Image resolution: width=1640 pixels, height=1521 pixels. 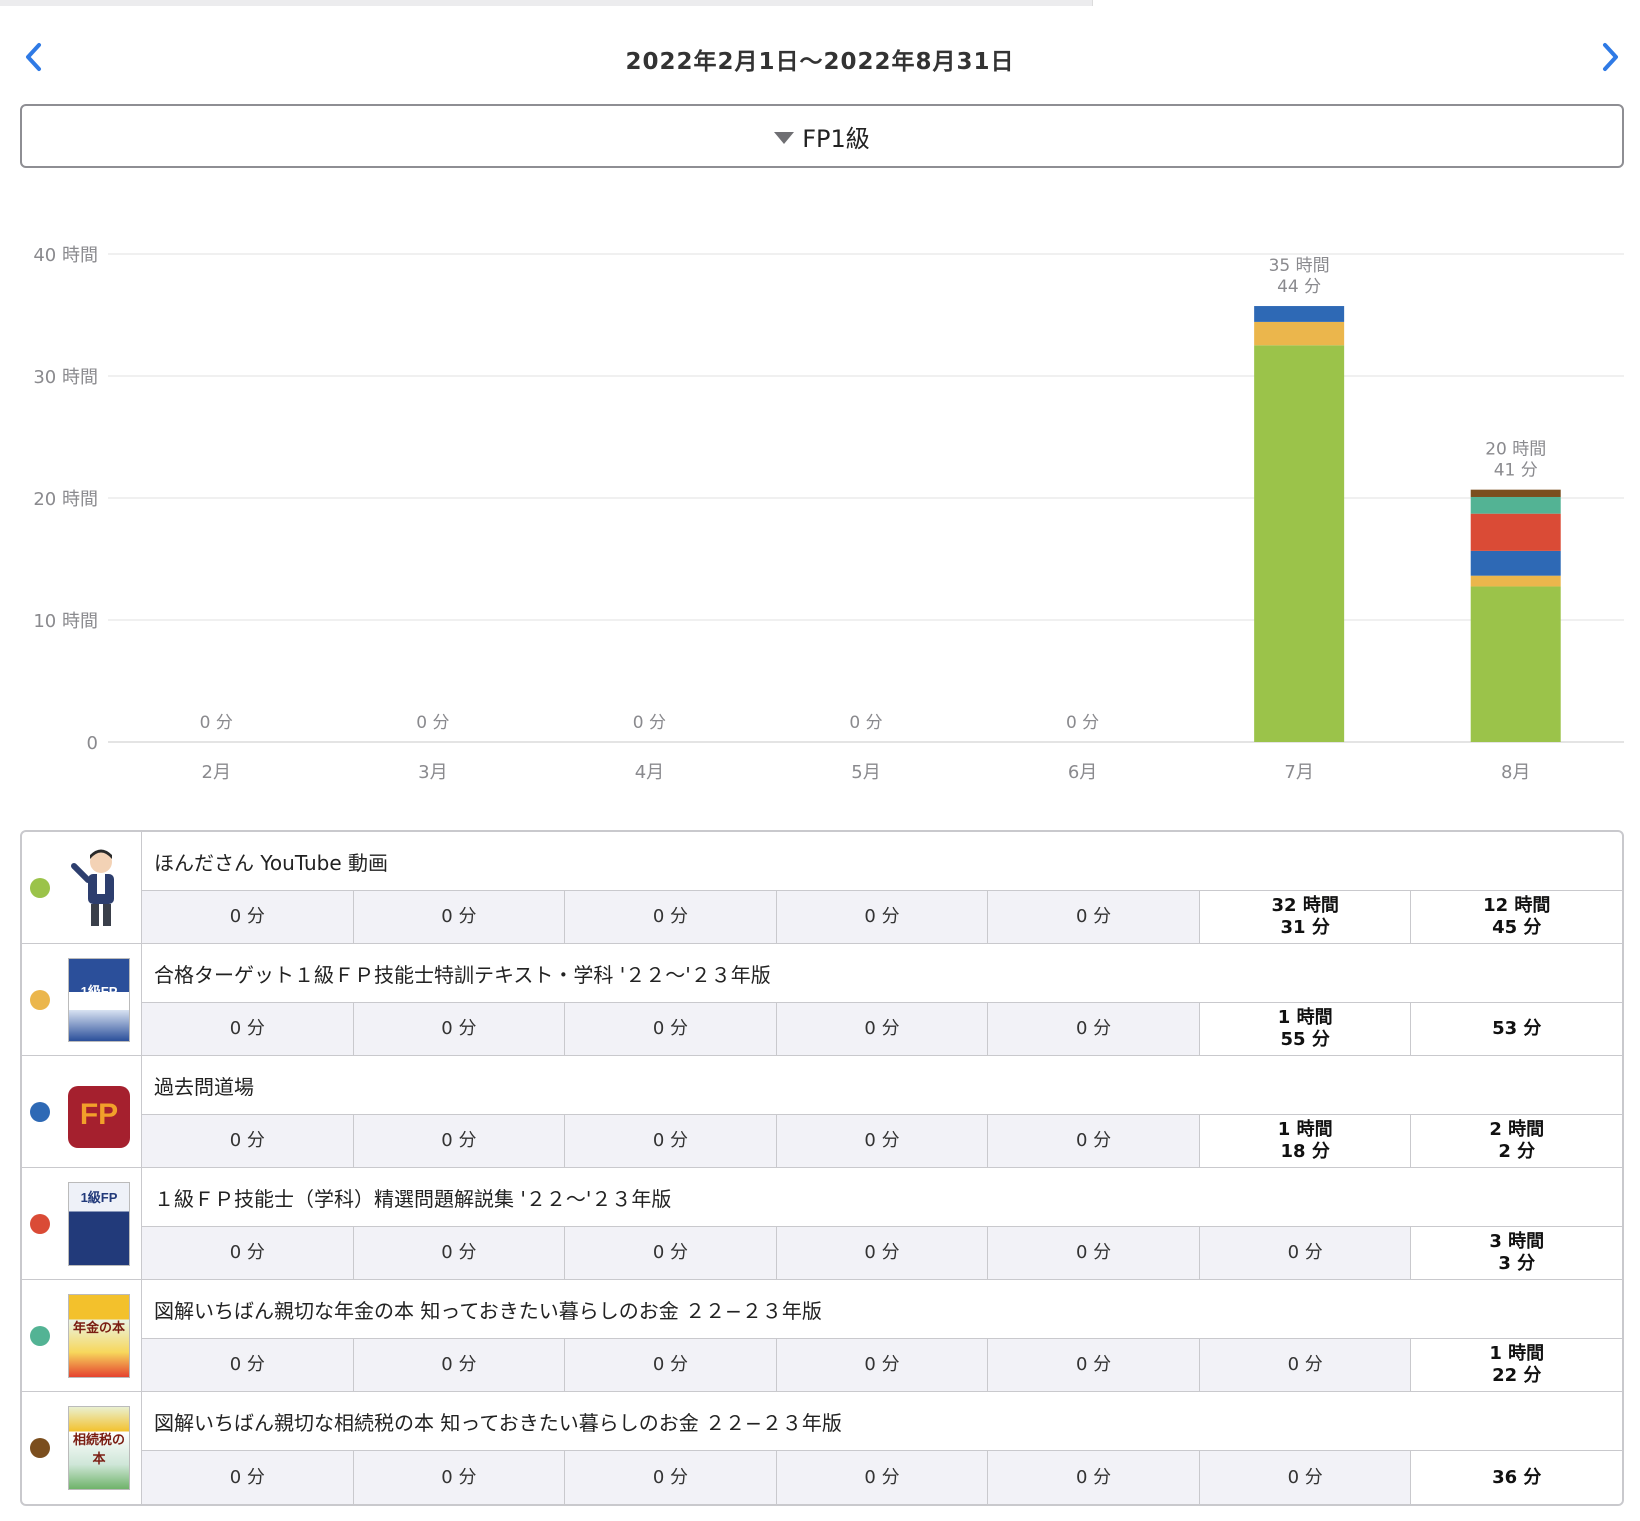 I want to click on x-tick-label: 7月, so click(x=1298, y=772).